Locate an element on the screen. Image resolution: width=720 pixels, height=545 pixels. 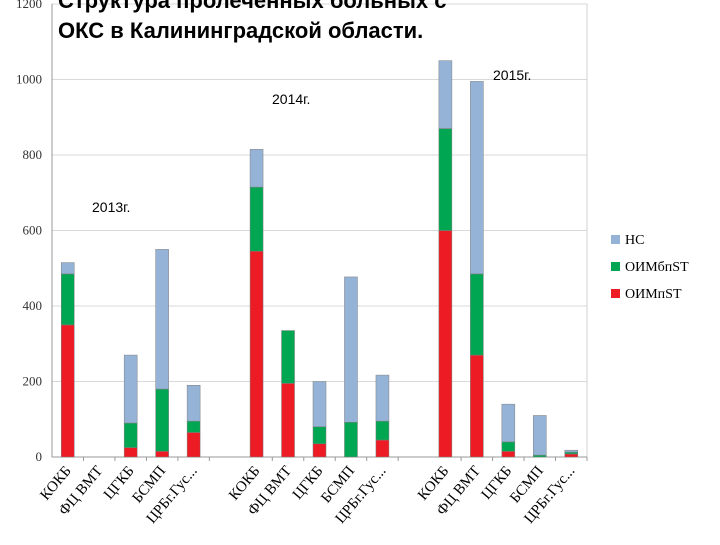
bar-segment-2-4-ОИМбпST is located at coordinates (571, 453).